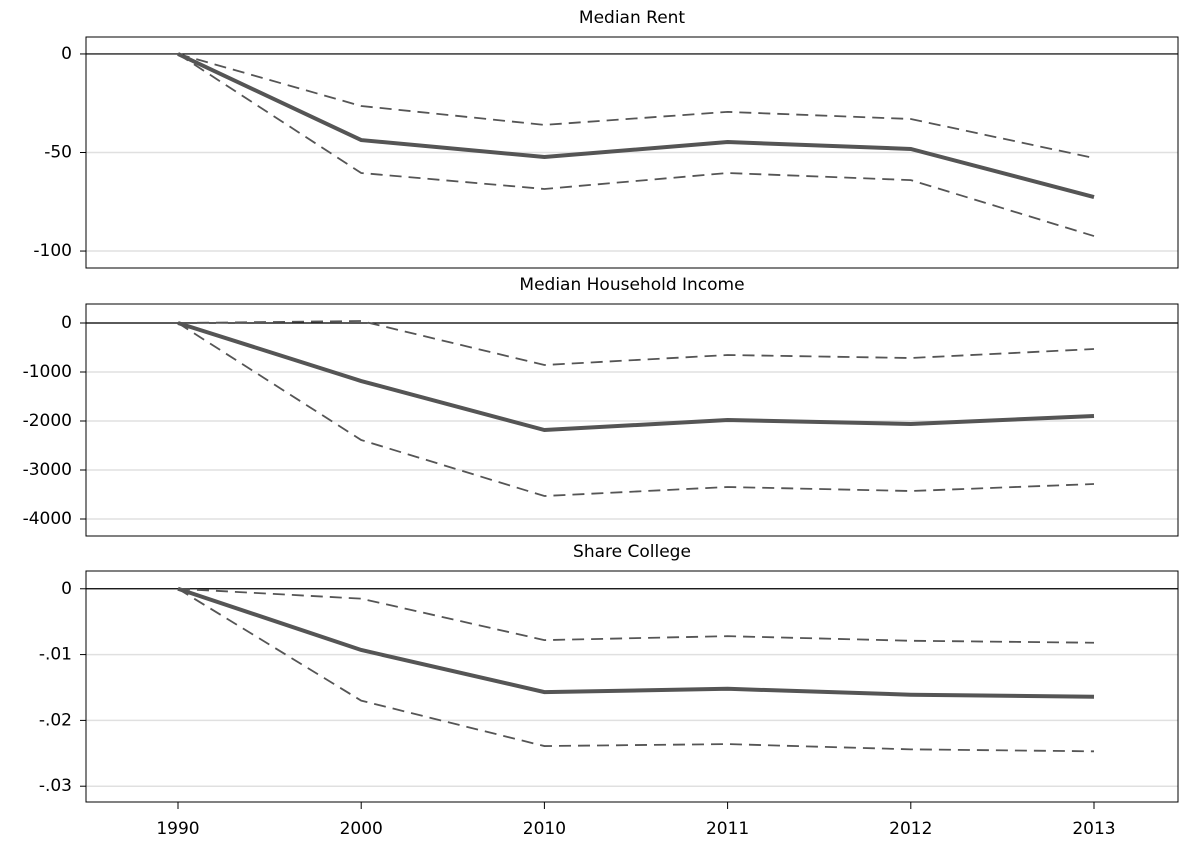 The width and height of the screenshot is (1180, 842). Describe the element at coordinates (631, 285) in the screenshot. I see `panel-title: Median Household Income` at that location.